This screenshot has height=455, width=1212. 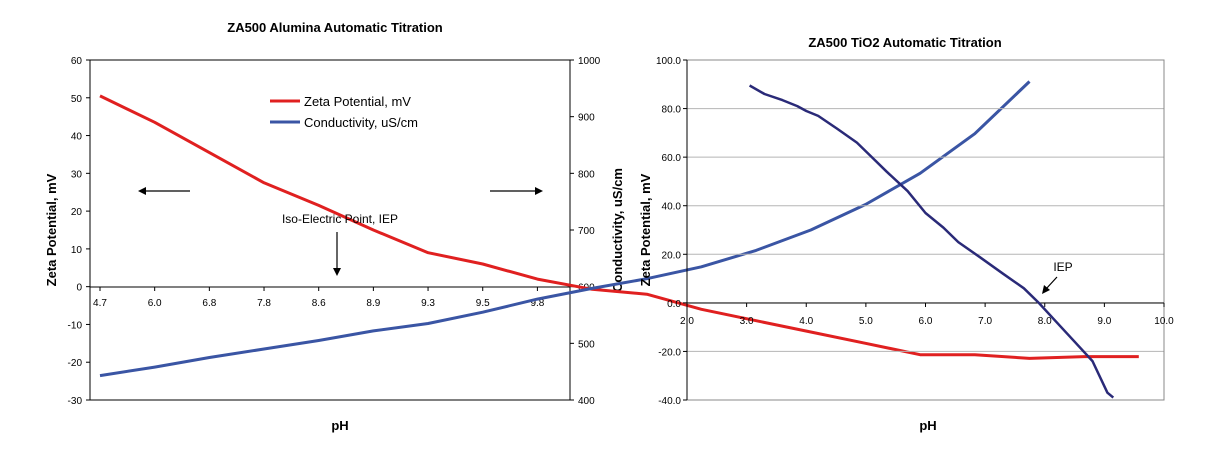 What do you see at coordinates (75, 325) in the screenshot?
I see `y-tick-label: -10` at bounding box center [75, 325].